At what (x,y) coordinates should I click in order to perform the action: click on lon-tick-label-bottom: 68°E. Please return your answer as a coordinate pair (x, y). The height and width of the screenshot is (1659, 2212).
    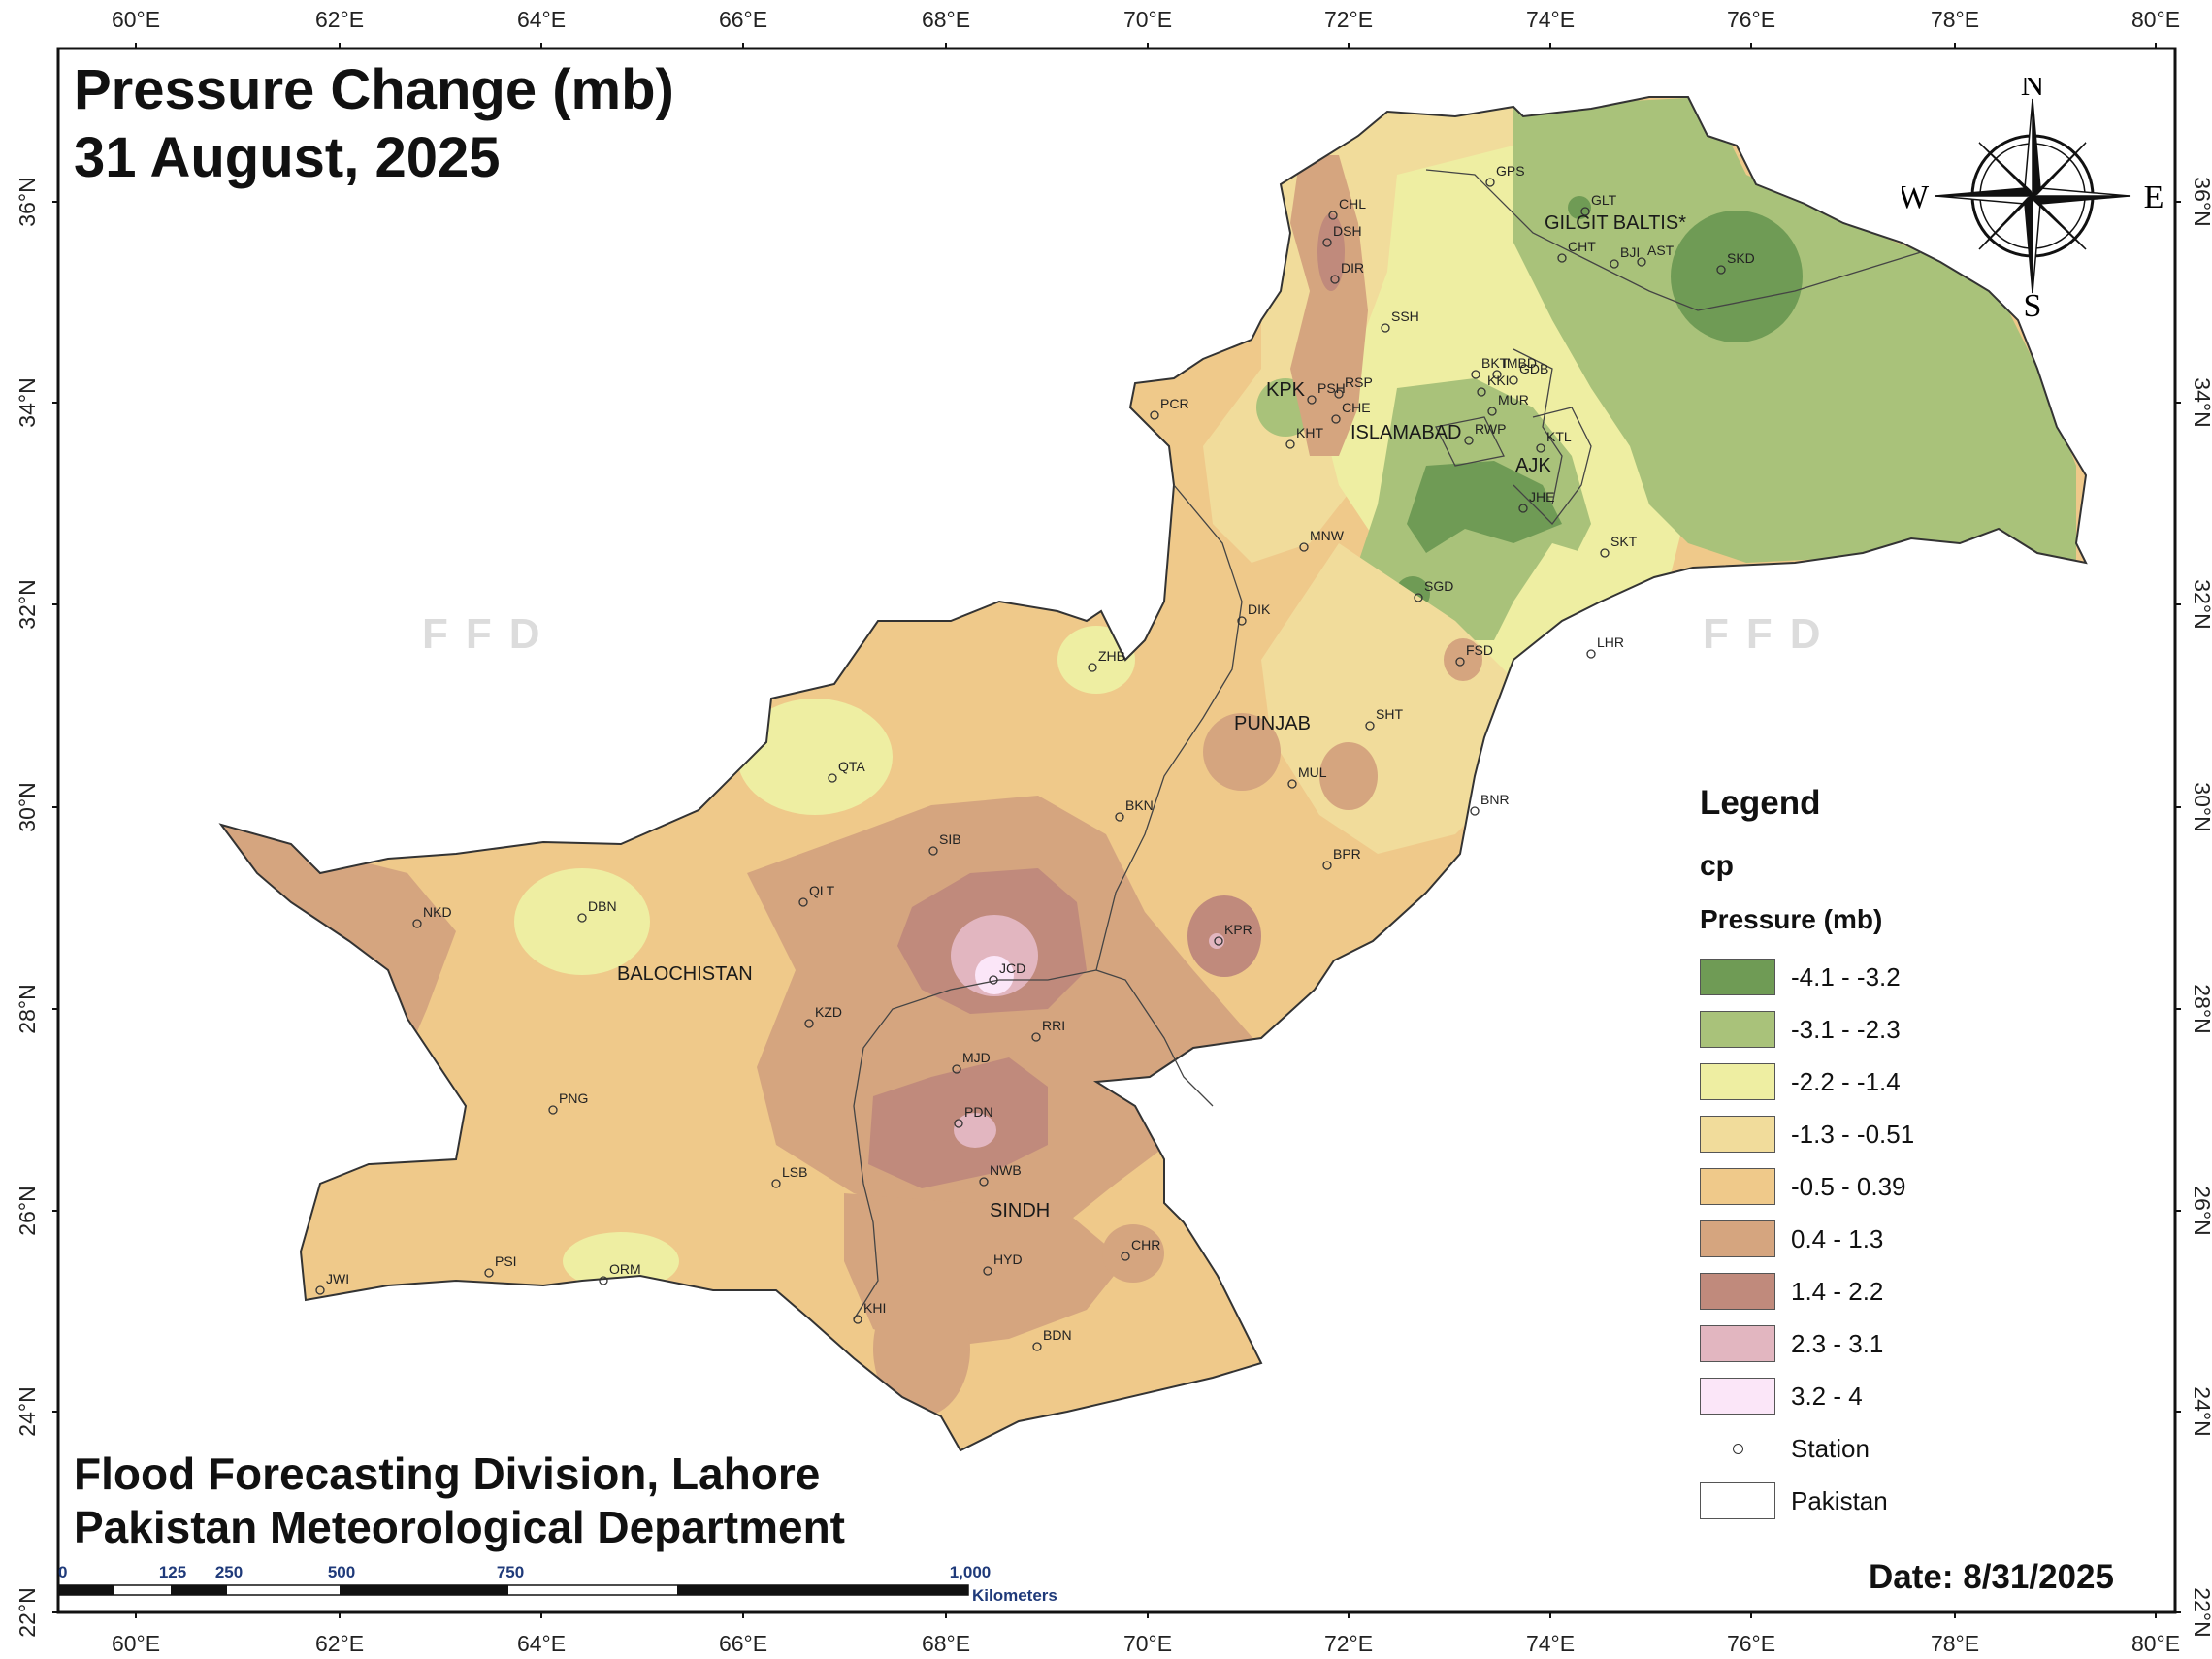
    Looking at the image, I should click on (946, 1643).